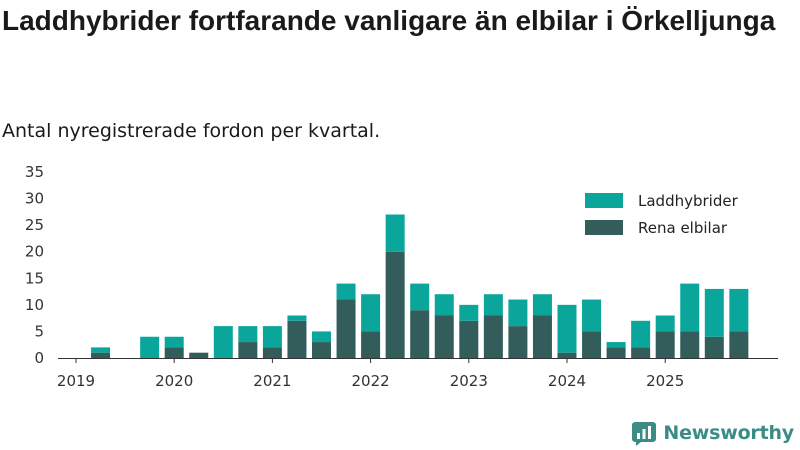 Image resolution: width=800 pixels, height=450 pixels. Describe the element at coordinates (567, 381) in the screenshot. I see `x-tick-label: 2024` at that location.